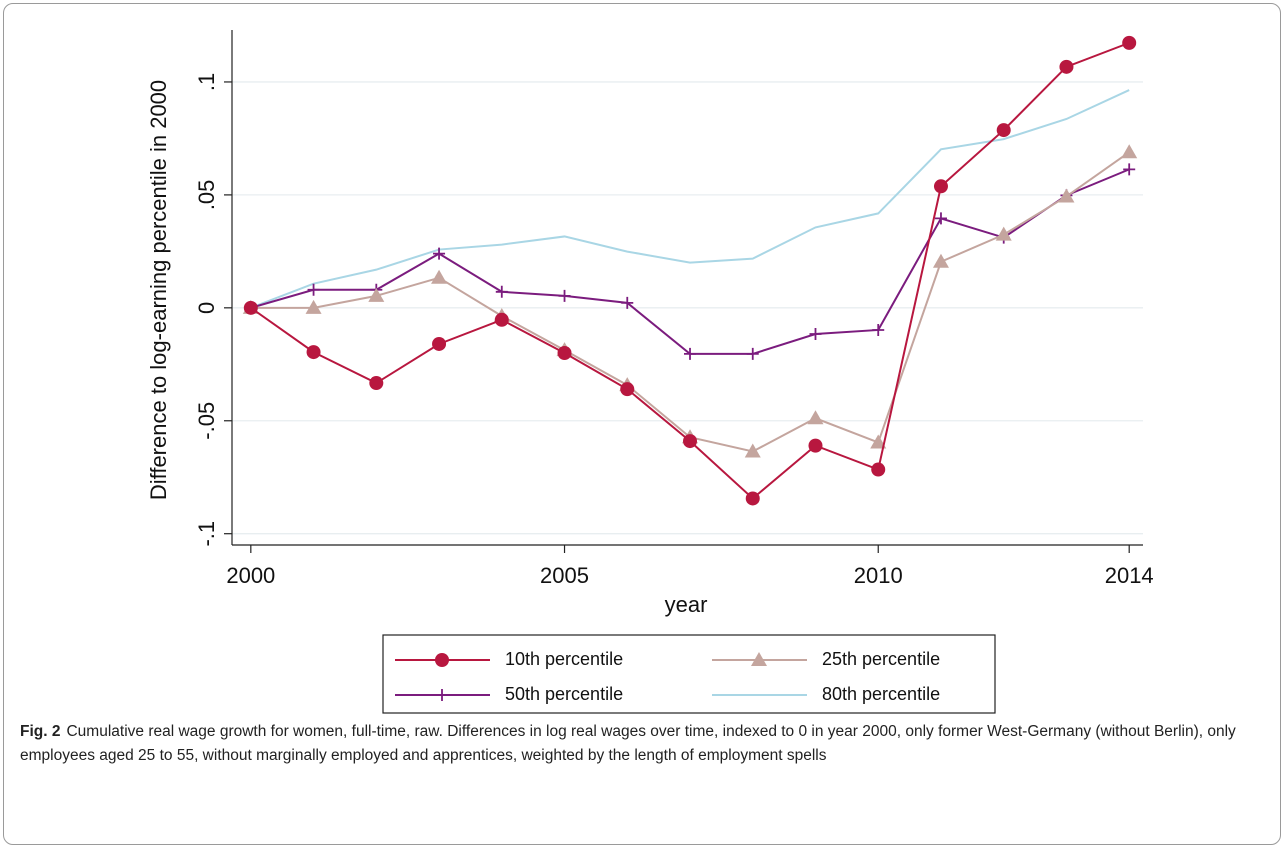 This screenshot has width=1284, height=845. Describe the element at coordinates (881, 694) in the screenshot. I see `legend-label: 80th percentile` at that location.